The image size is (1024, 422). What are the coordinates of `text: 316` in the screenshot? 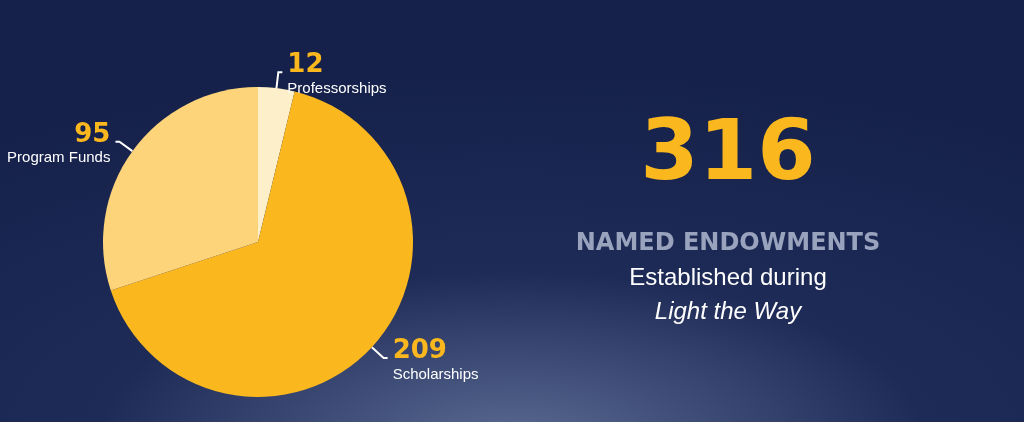 It's located at (728, 150).